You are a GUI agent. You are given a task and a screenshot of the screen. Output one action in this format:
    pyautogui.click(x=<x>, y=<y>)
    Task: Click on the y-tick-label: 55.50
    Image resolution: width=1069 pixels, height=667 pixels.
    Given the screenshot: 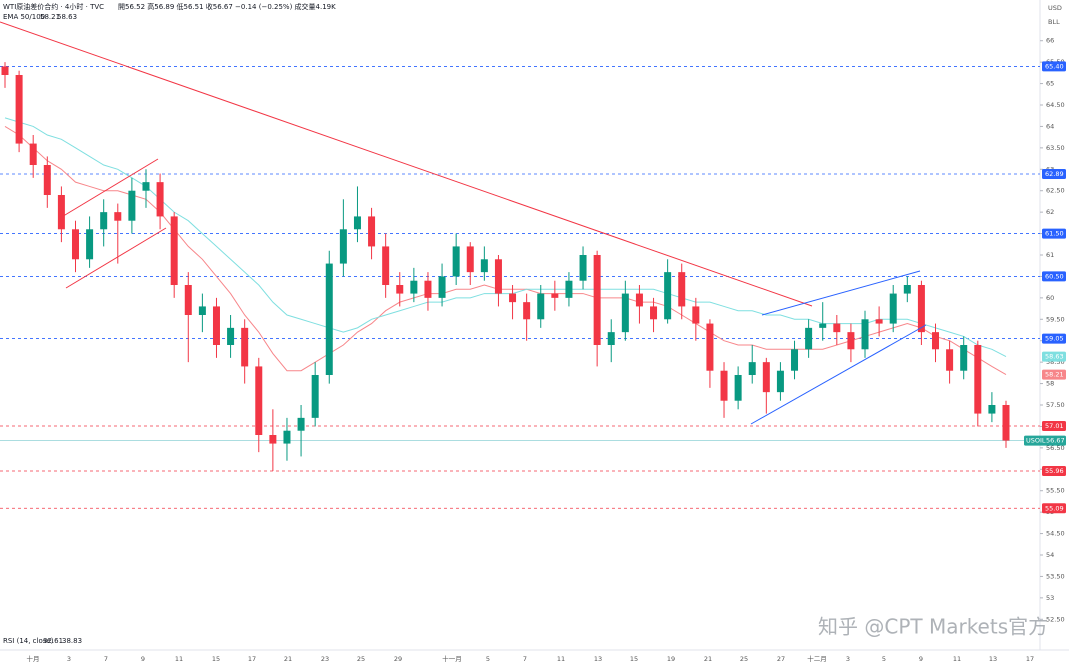 What is the action you would take?
    pyautogui.click(x=1055, y=491)
    